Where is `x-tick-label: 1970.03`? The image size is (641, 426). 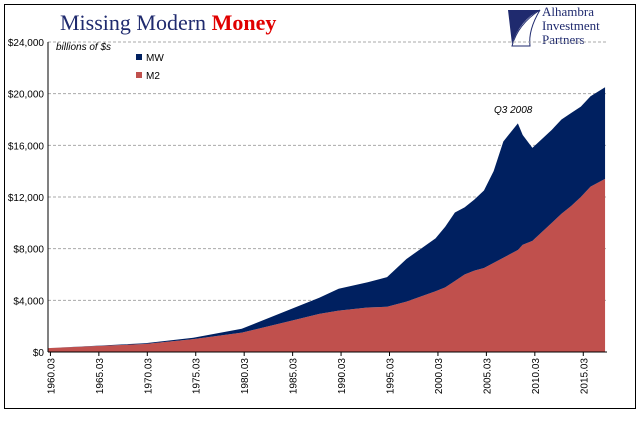 x-tick-label: 1970.03 is located at coordinates (148, 376).